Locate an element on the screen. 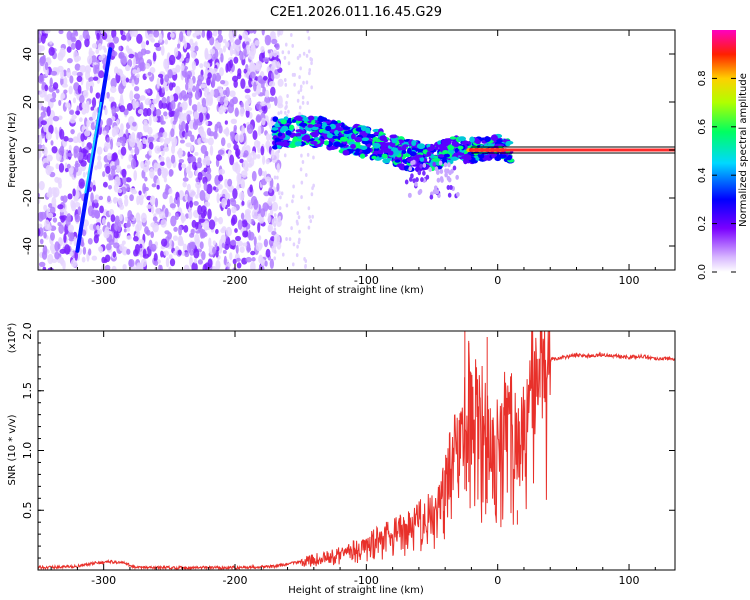 The width and height of the screenshot is (750, 600). y-tick-label: 0.5 is located at coordinates (27, 511).